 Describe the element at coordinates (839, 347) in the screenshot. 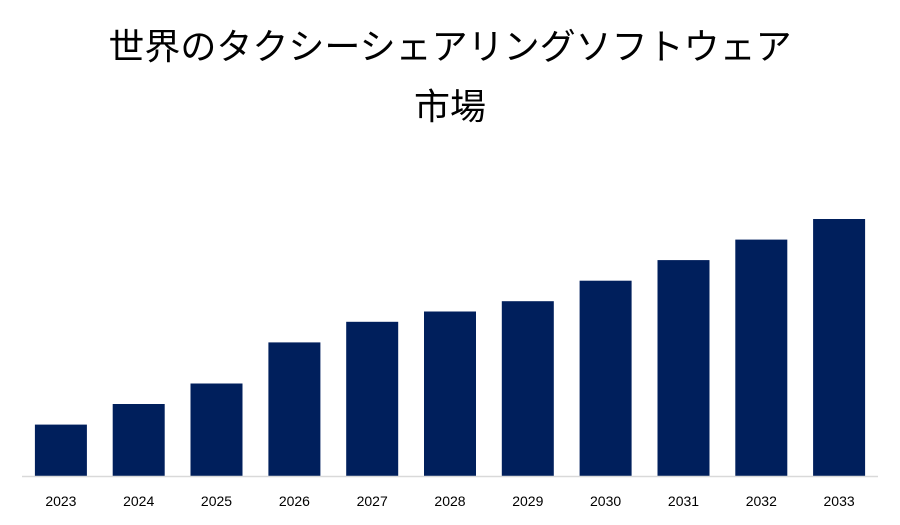

I see `bar-2033` at that location.